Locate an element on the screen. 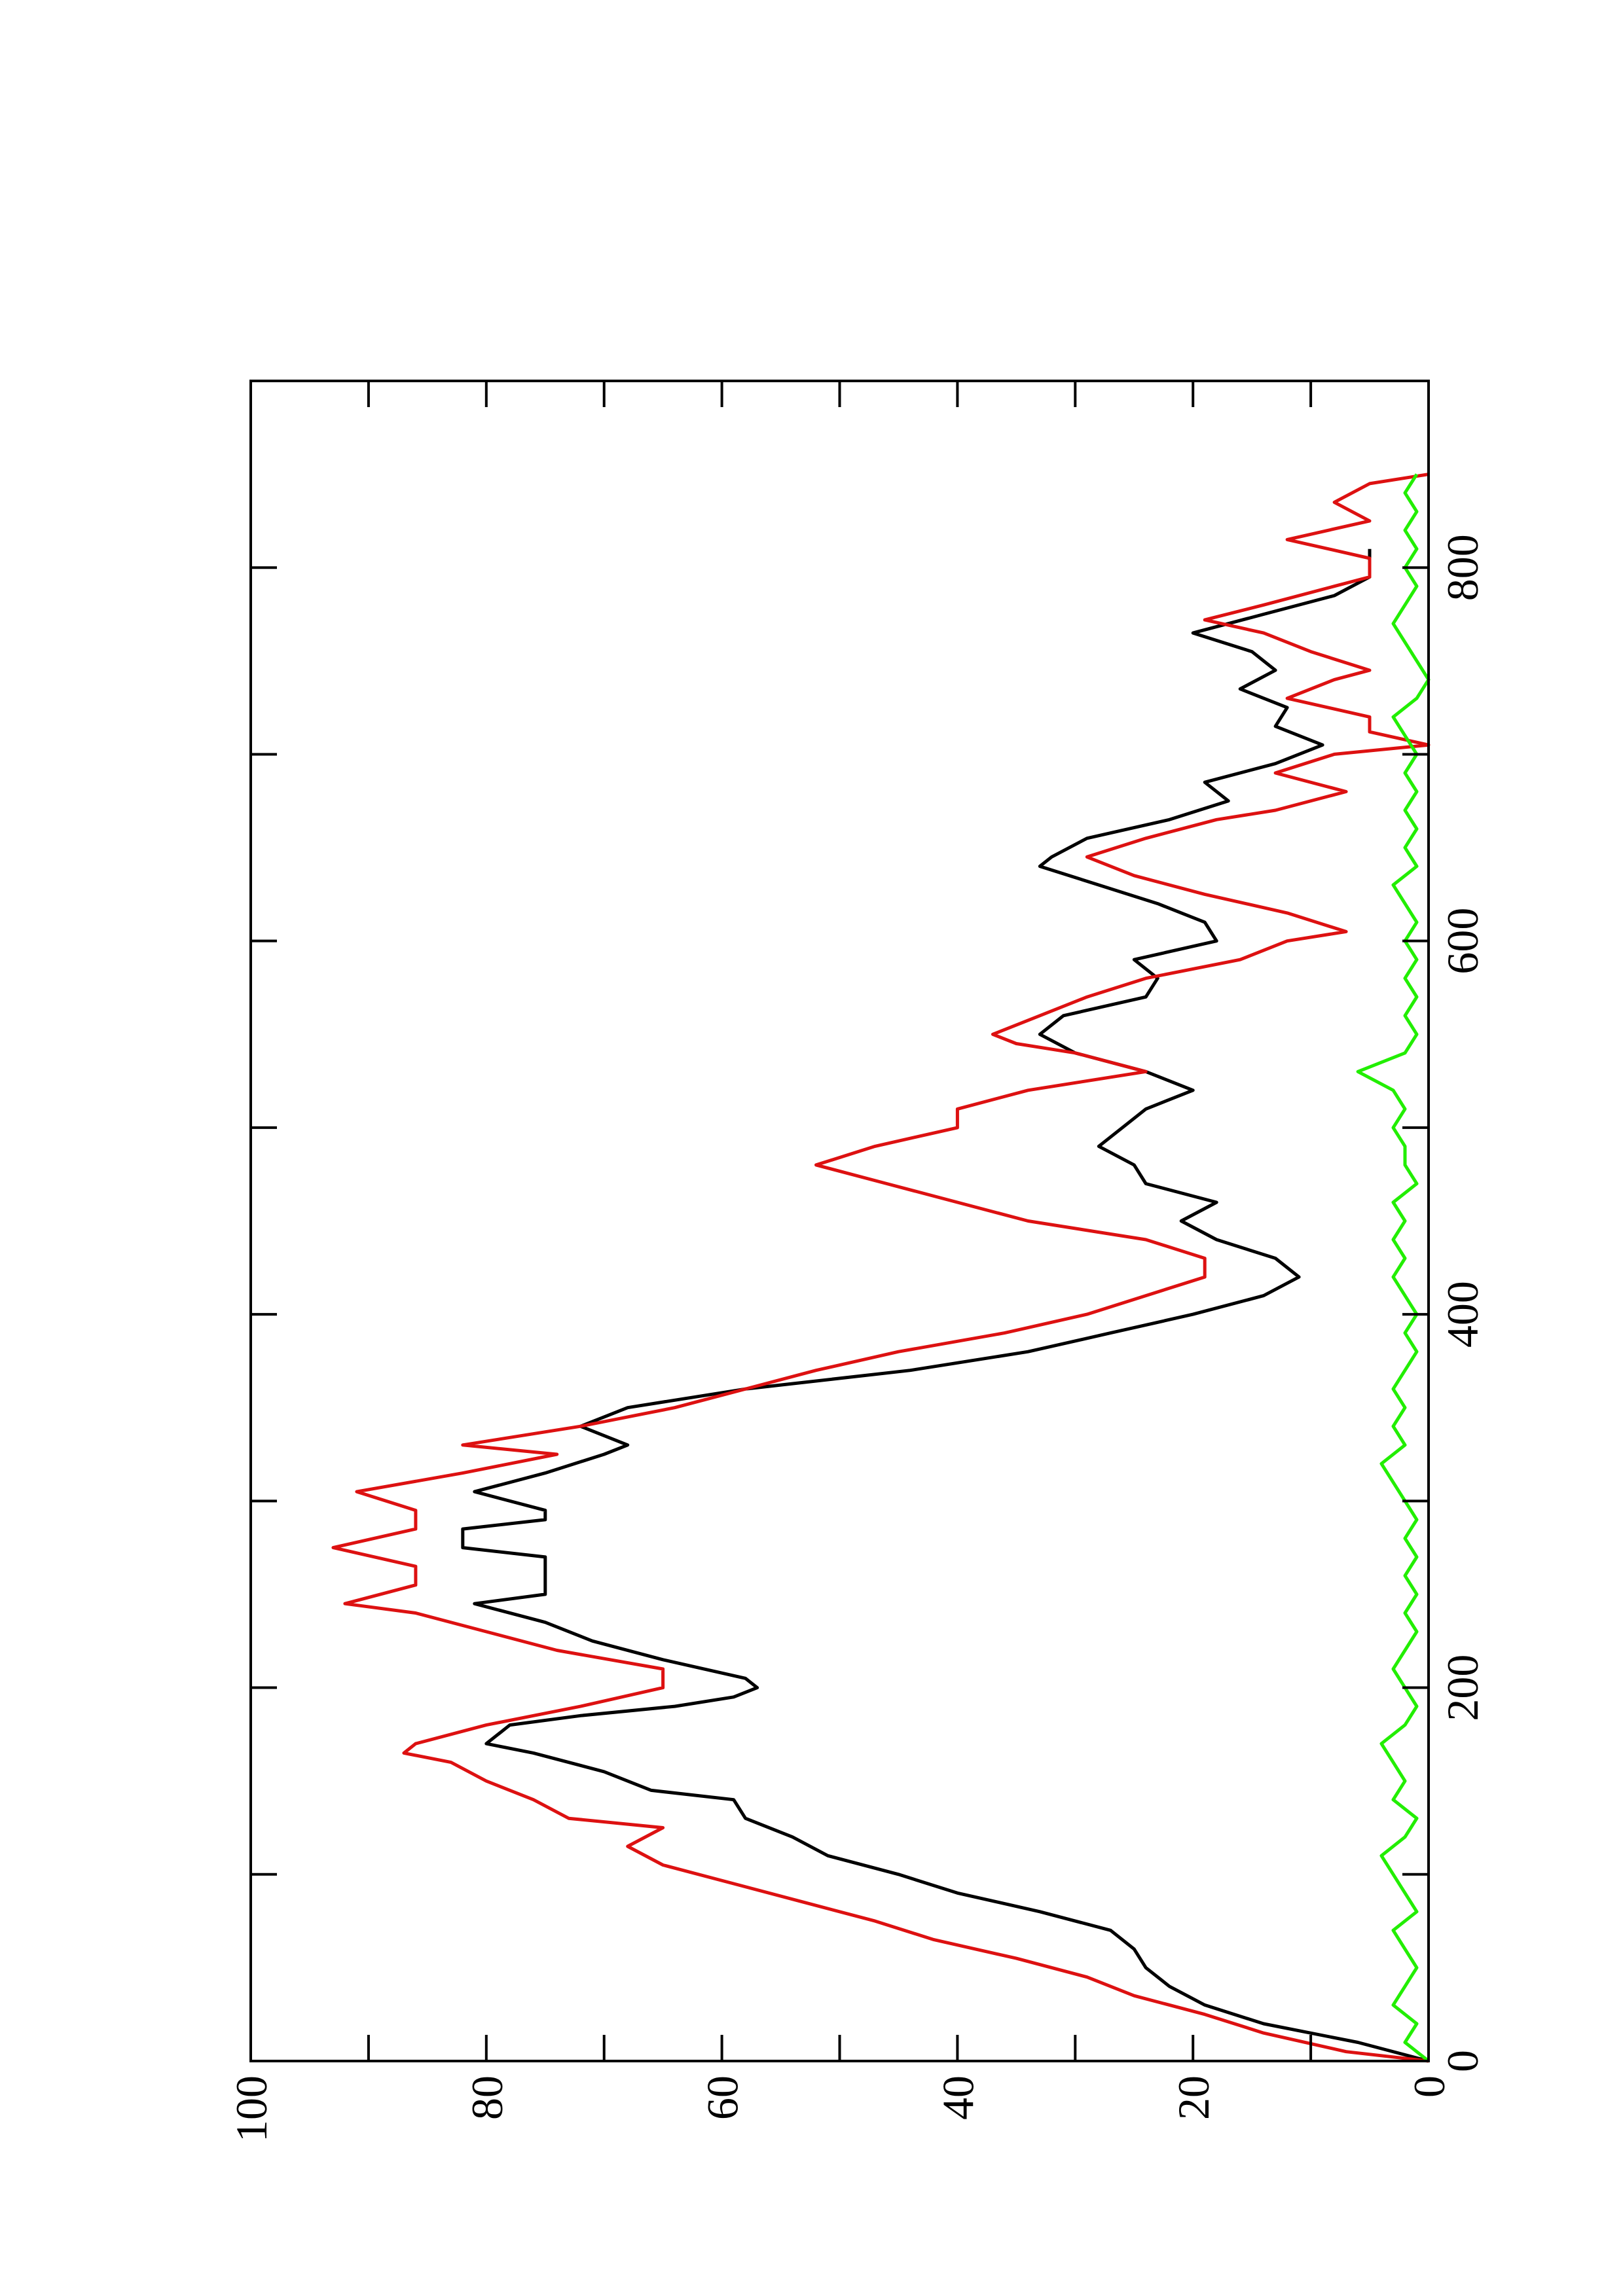 The width and height of the screenshot is (1623, 2296). x-tick-label: 400 is located at coordinates (1462, 1314).